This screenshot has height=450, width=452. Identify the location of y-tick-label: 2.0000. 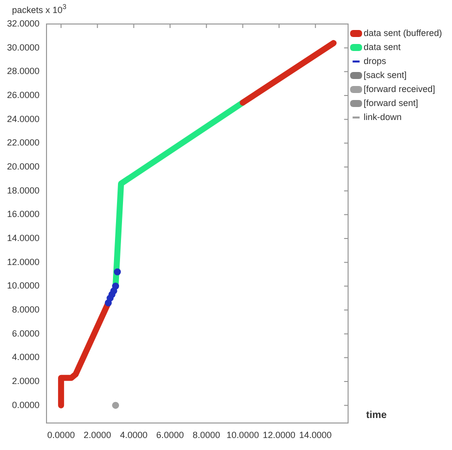
(26, 381).